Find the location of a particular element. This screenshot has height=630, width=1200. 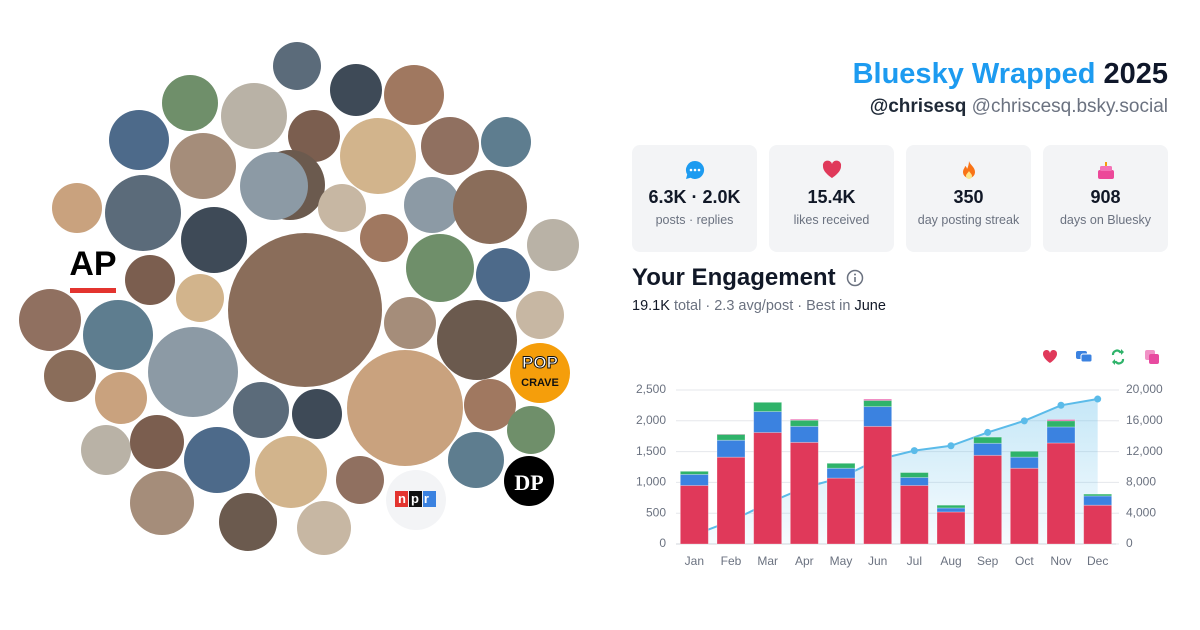

stat-label: days on Bluesky is located at coordinates (1105, 220).